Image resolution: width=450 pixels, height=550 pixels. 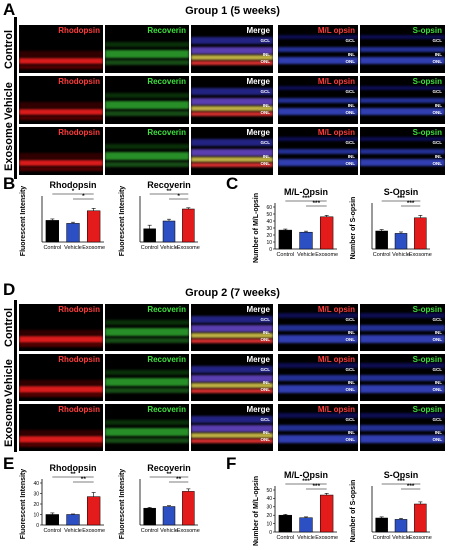 I want to click on group2-title: Group 2 (7 weeks), so click(x=232, y=293).